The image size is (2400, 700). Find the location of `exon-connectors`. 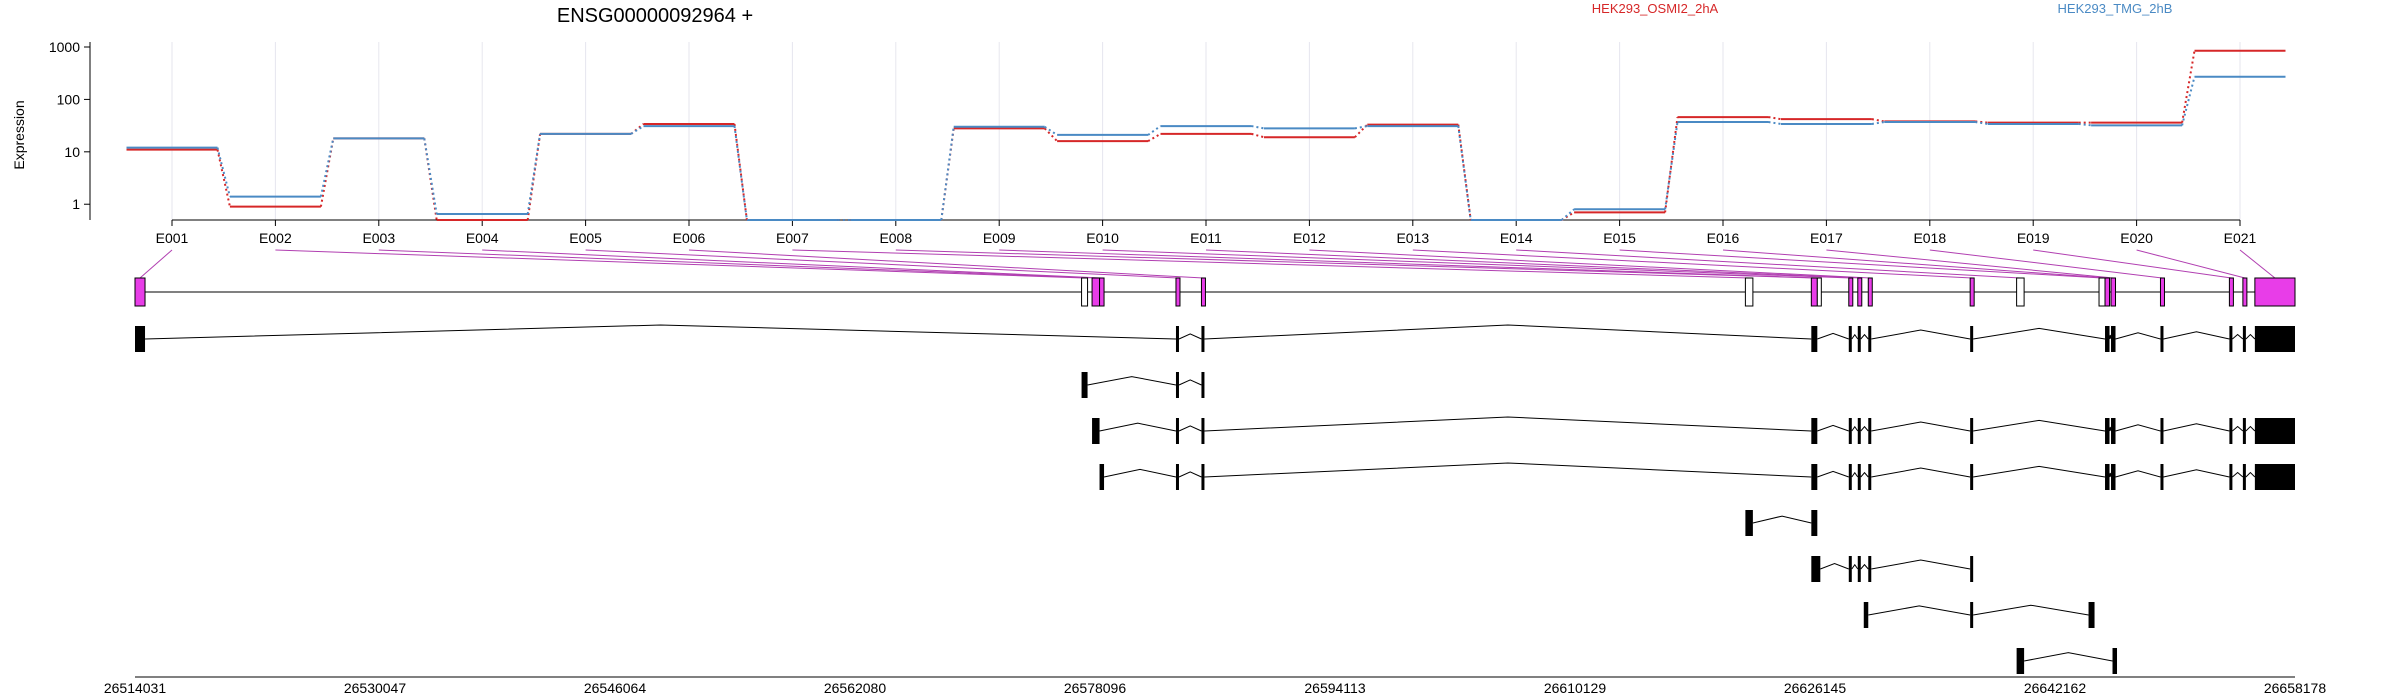

exon-connectors is located at coordinates (1207, 264).